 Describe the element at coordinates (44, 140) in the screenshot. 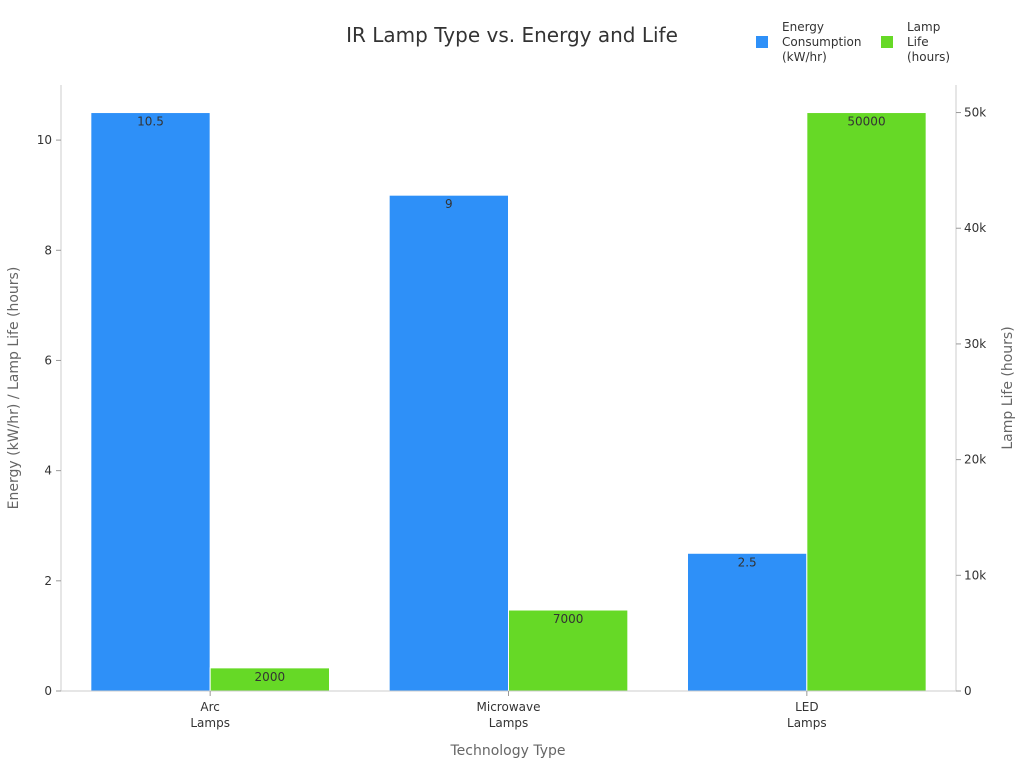

I see `y-tick-label: 10` at that location.